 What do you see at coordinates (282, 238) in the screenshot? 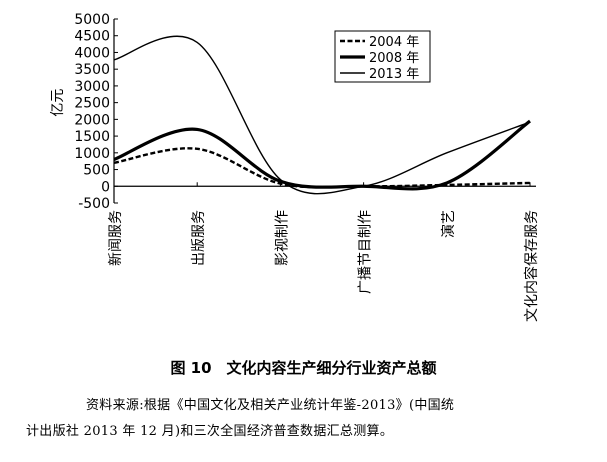
I see `x-tick-label: 影视制作` at bounding box center [282, 238].